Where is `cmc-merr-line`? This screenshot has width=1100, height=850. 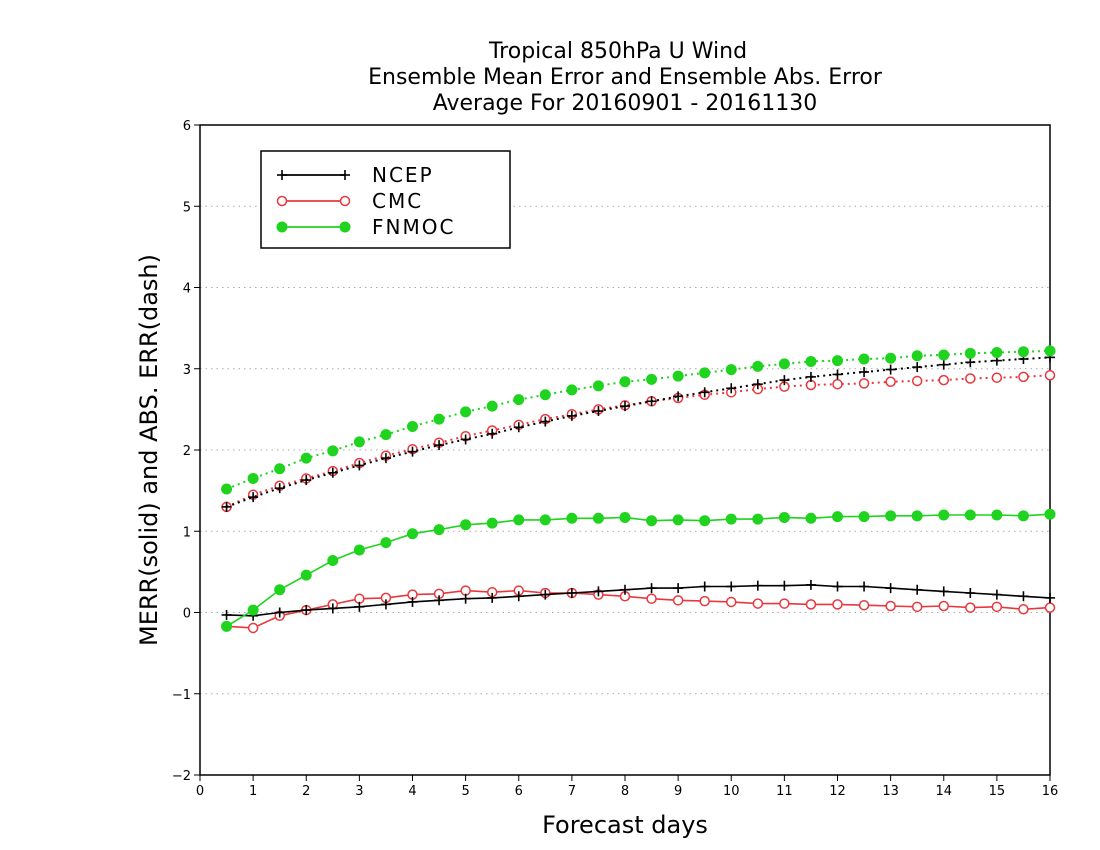 cmc-merr-line is located at coordinates (638, 609).